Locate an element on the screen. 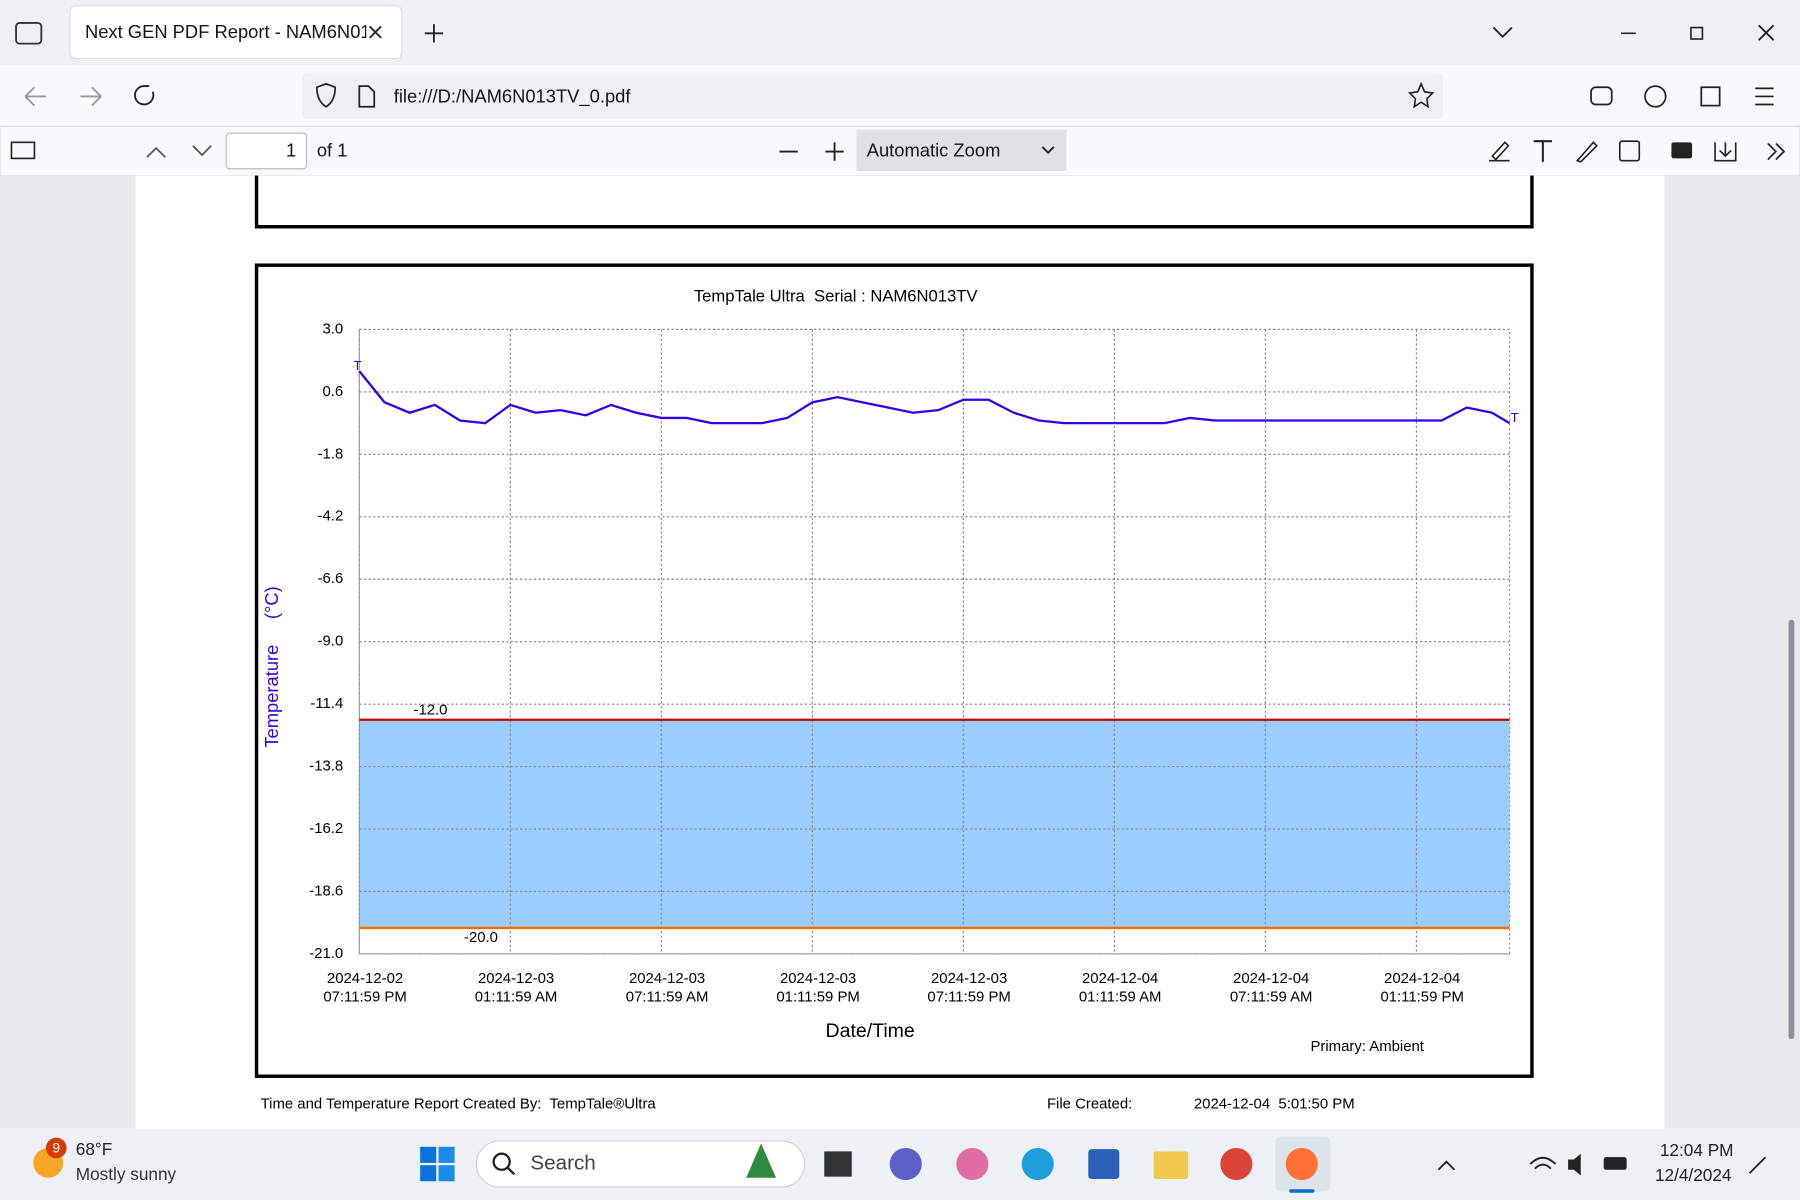 The height and width of the screenshot is (1200, 1800). app-firefox is located at coordinates (1301, 1164).